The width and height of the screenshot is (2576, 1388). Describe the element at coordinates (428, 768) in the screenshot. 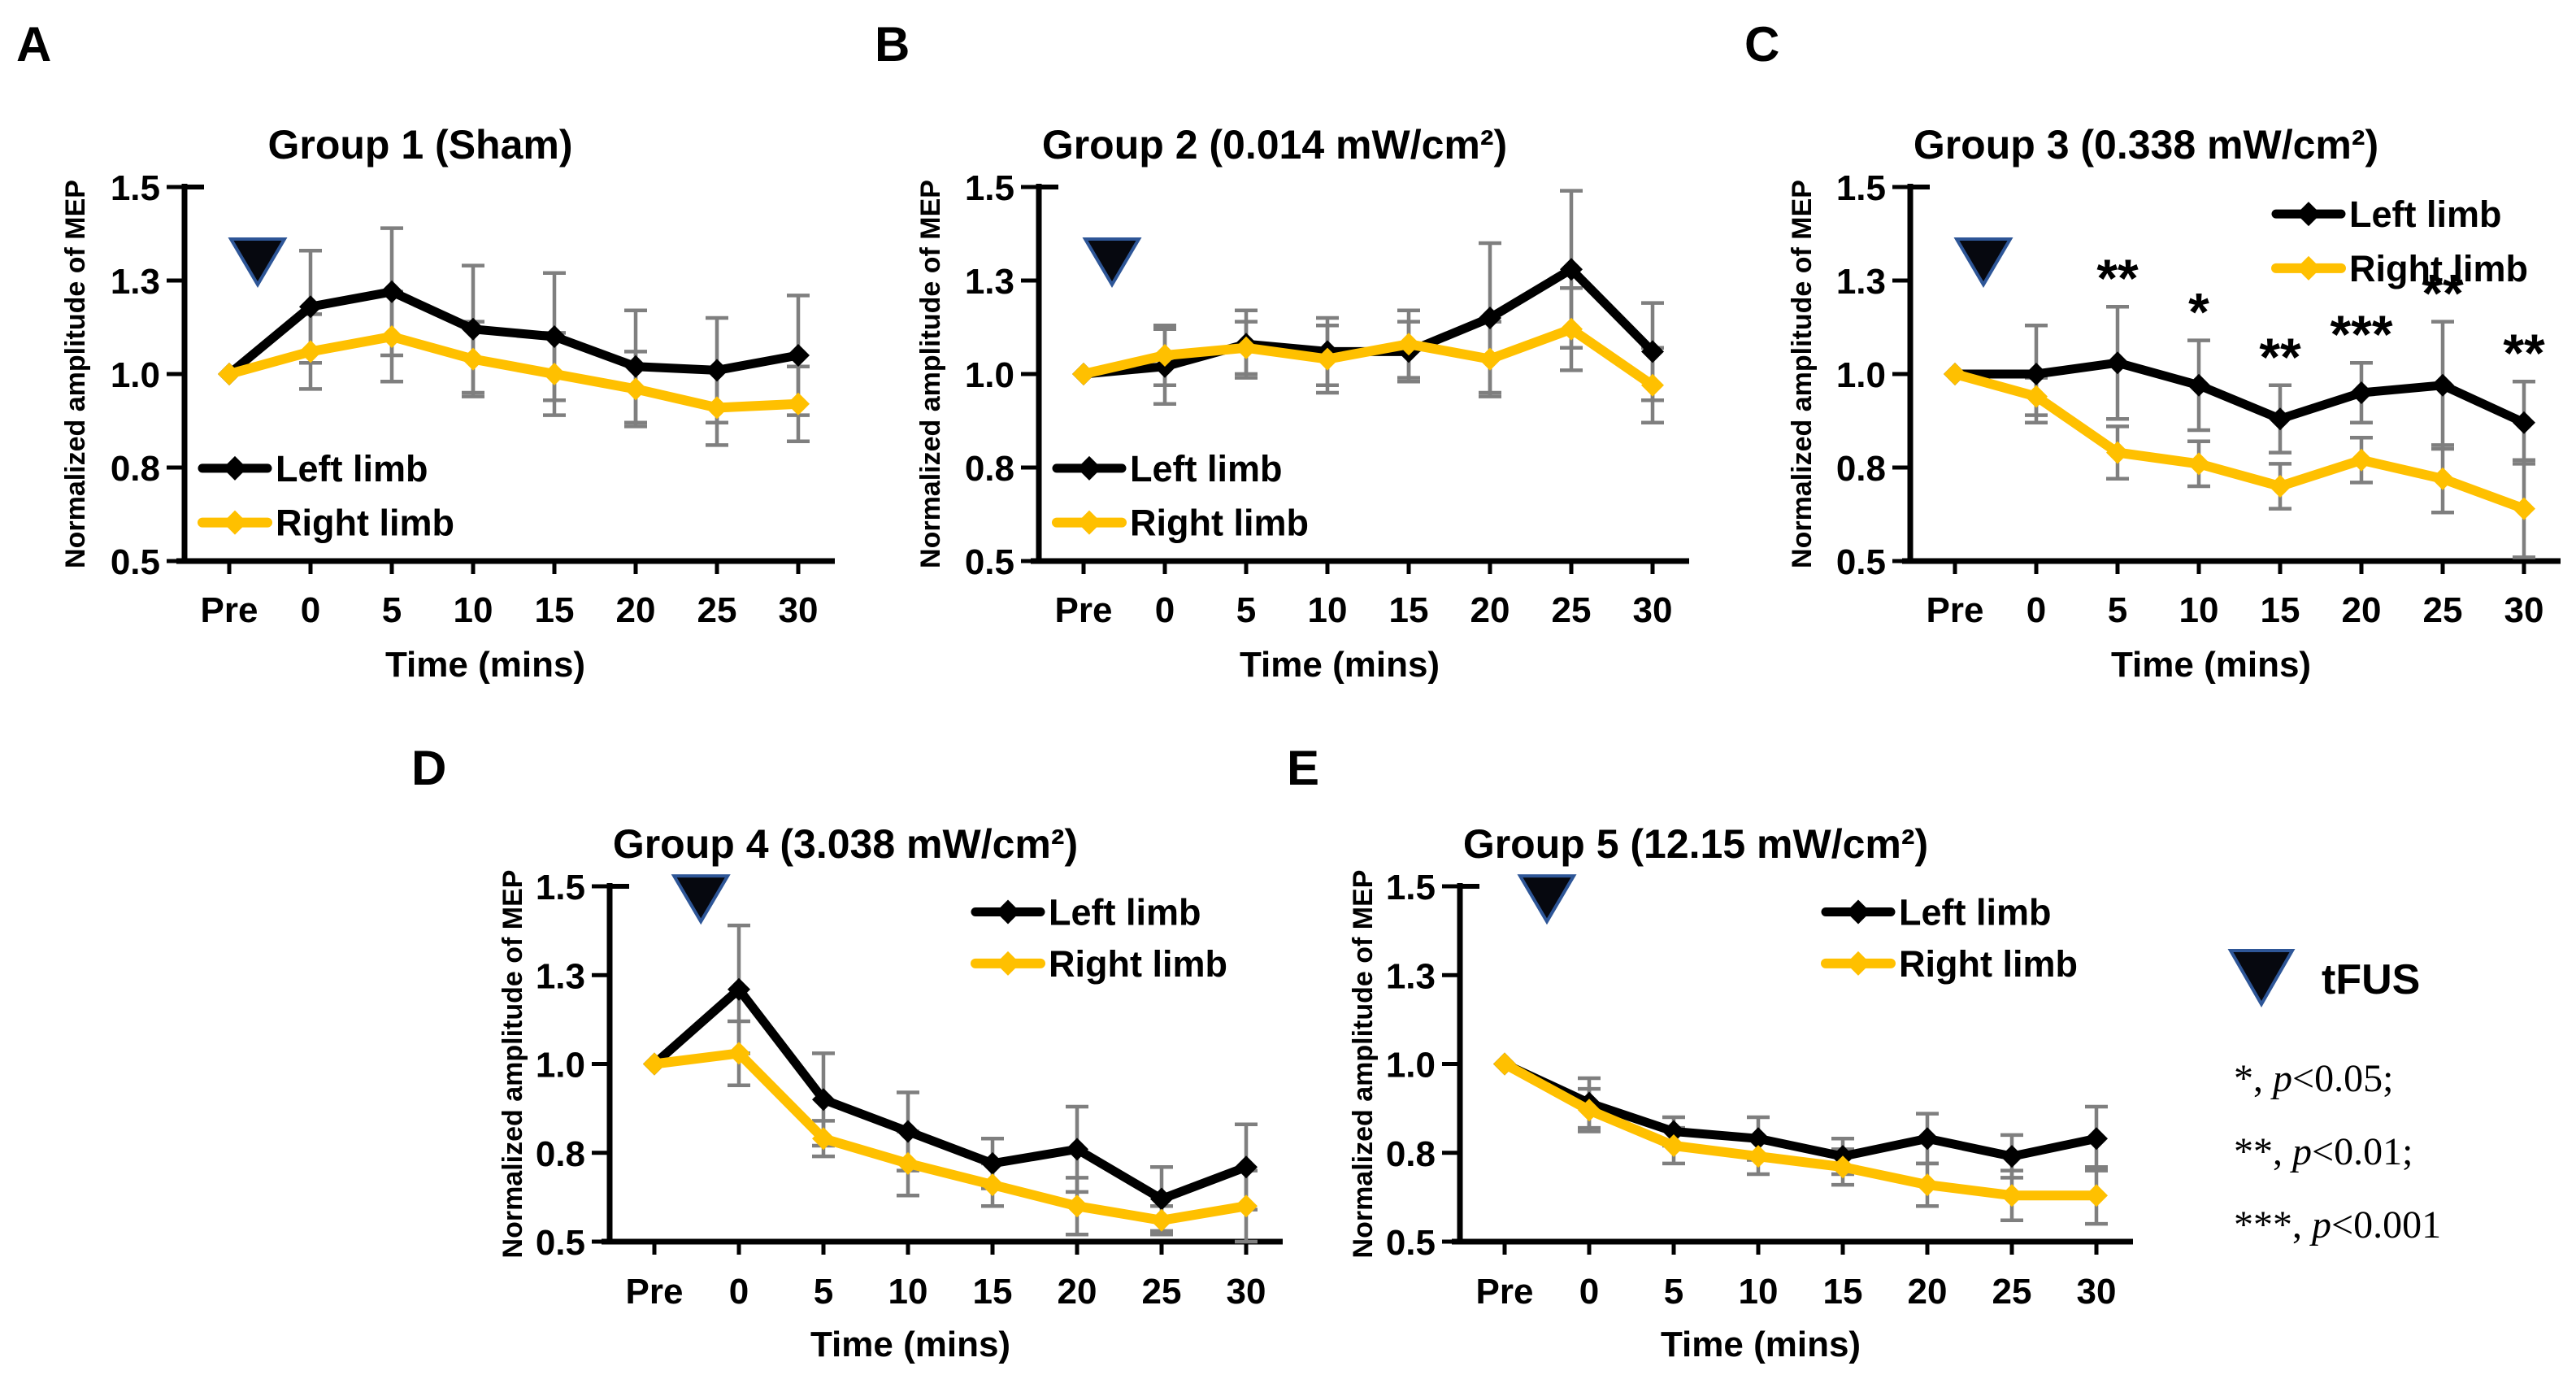

I see `panel-letter: D` at that location.